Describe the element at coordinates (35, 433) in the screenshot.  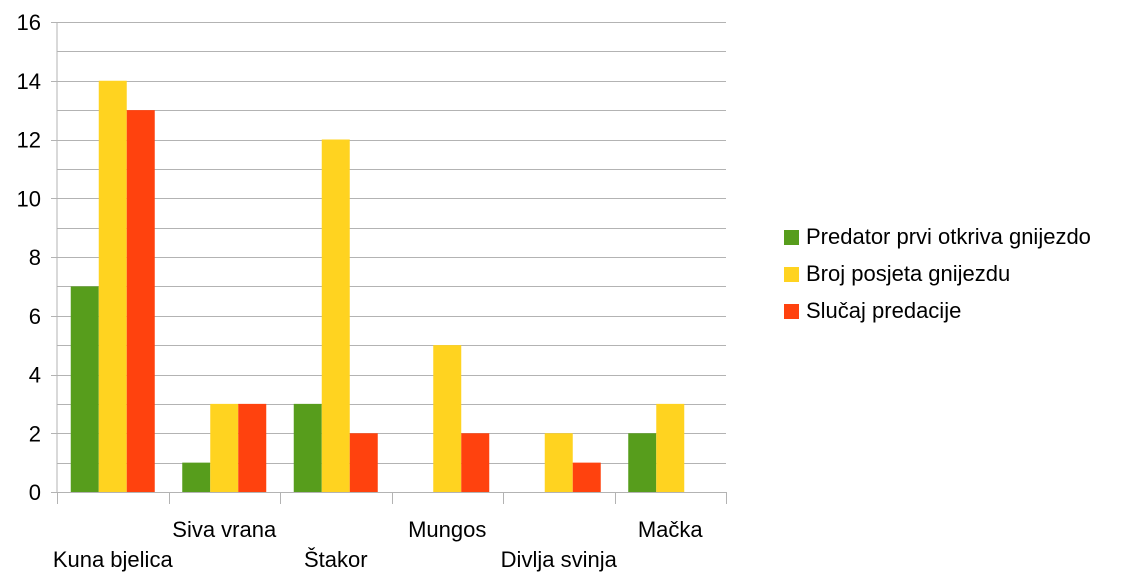
I see `y-tick-label: 2` at that location.